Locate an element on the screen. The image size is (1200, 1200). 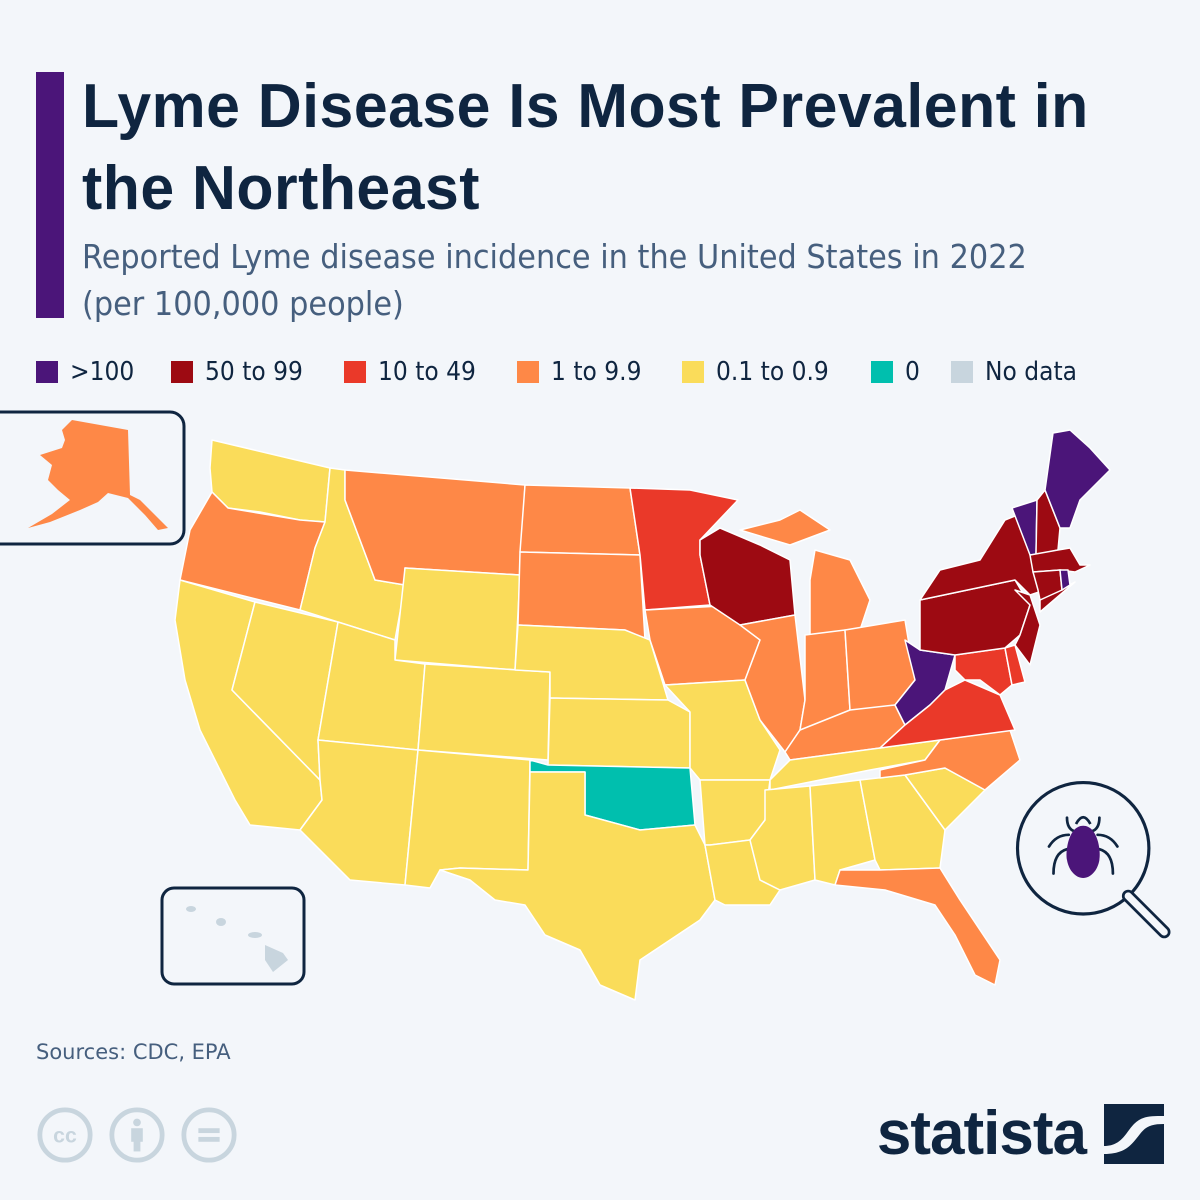
legend-label: >100 is located at coordinates (102, 372).